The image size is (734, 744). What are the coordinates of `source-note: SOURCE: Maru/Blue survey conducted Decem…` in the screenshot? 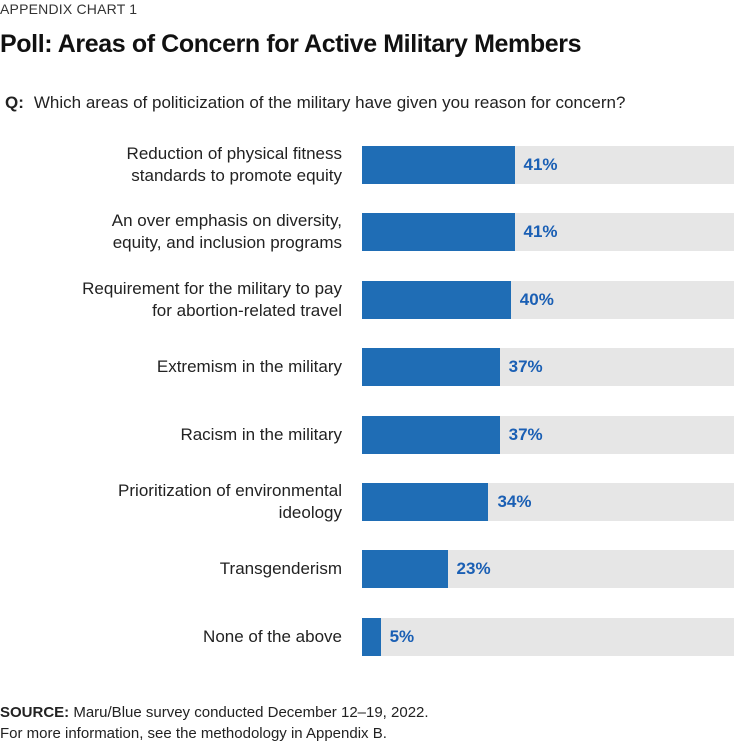 It's located at (214, 723).